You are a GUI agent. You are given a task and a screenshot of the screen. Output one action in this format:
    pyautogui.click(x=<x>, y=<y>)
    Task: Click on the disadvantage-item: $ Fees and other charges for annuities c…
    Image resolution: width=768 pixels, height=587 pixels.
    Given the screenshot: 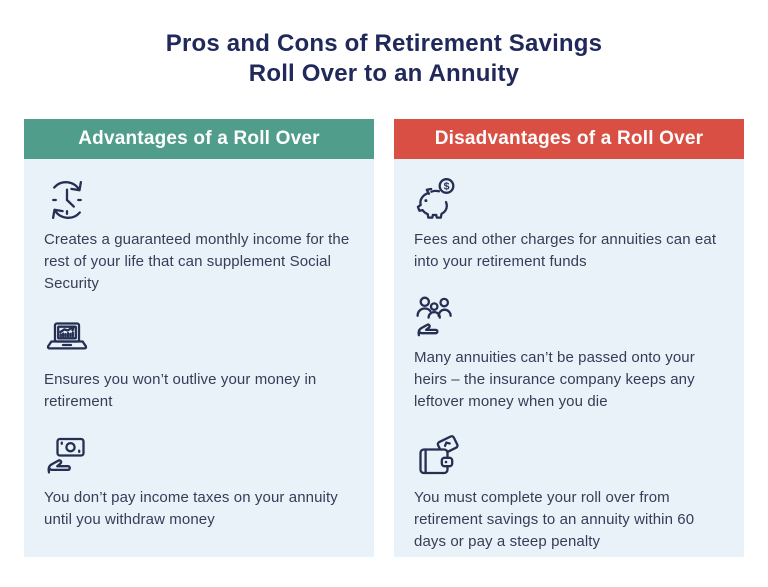 What is the action you would take?
    pyautogui.click(x=570, y=225)
    